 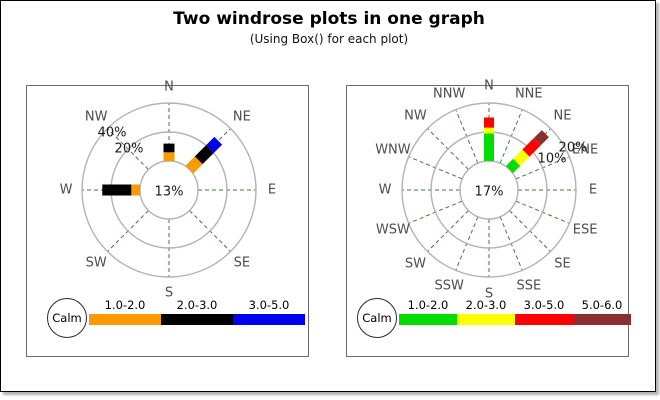 What do you see at coordinates (552, 159) in the screenshot?
I see `ring-label-mid: 10%` at bounding box center [552, 159].